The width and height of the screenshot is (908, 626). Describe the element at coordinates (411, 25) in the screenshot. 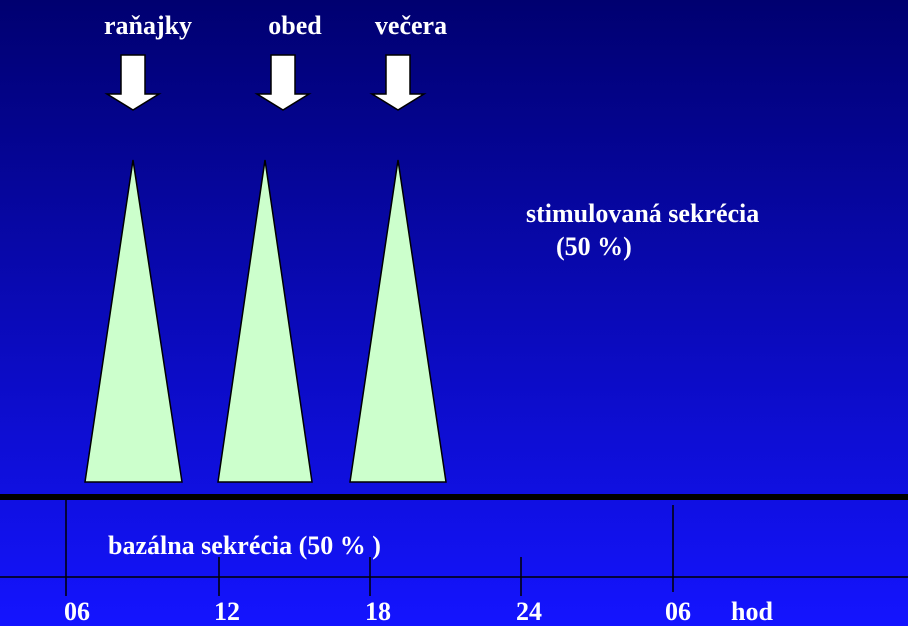

I see `meal-label: večera` at that location.